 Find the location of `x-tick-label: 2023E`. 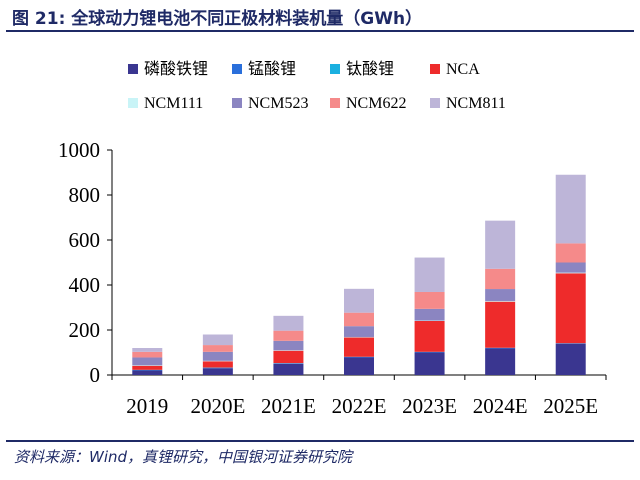

x-tick-label: 2023E is located at coordinates (429, 406).